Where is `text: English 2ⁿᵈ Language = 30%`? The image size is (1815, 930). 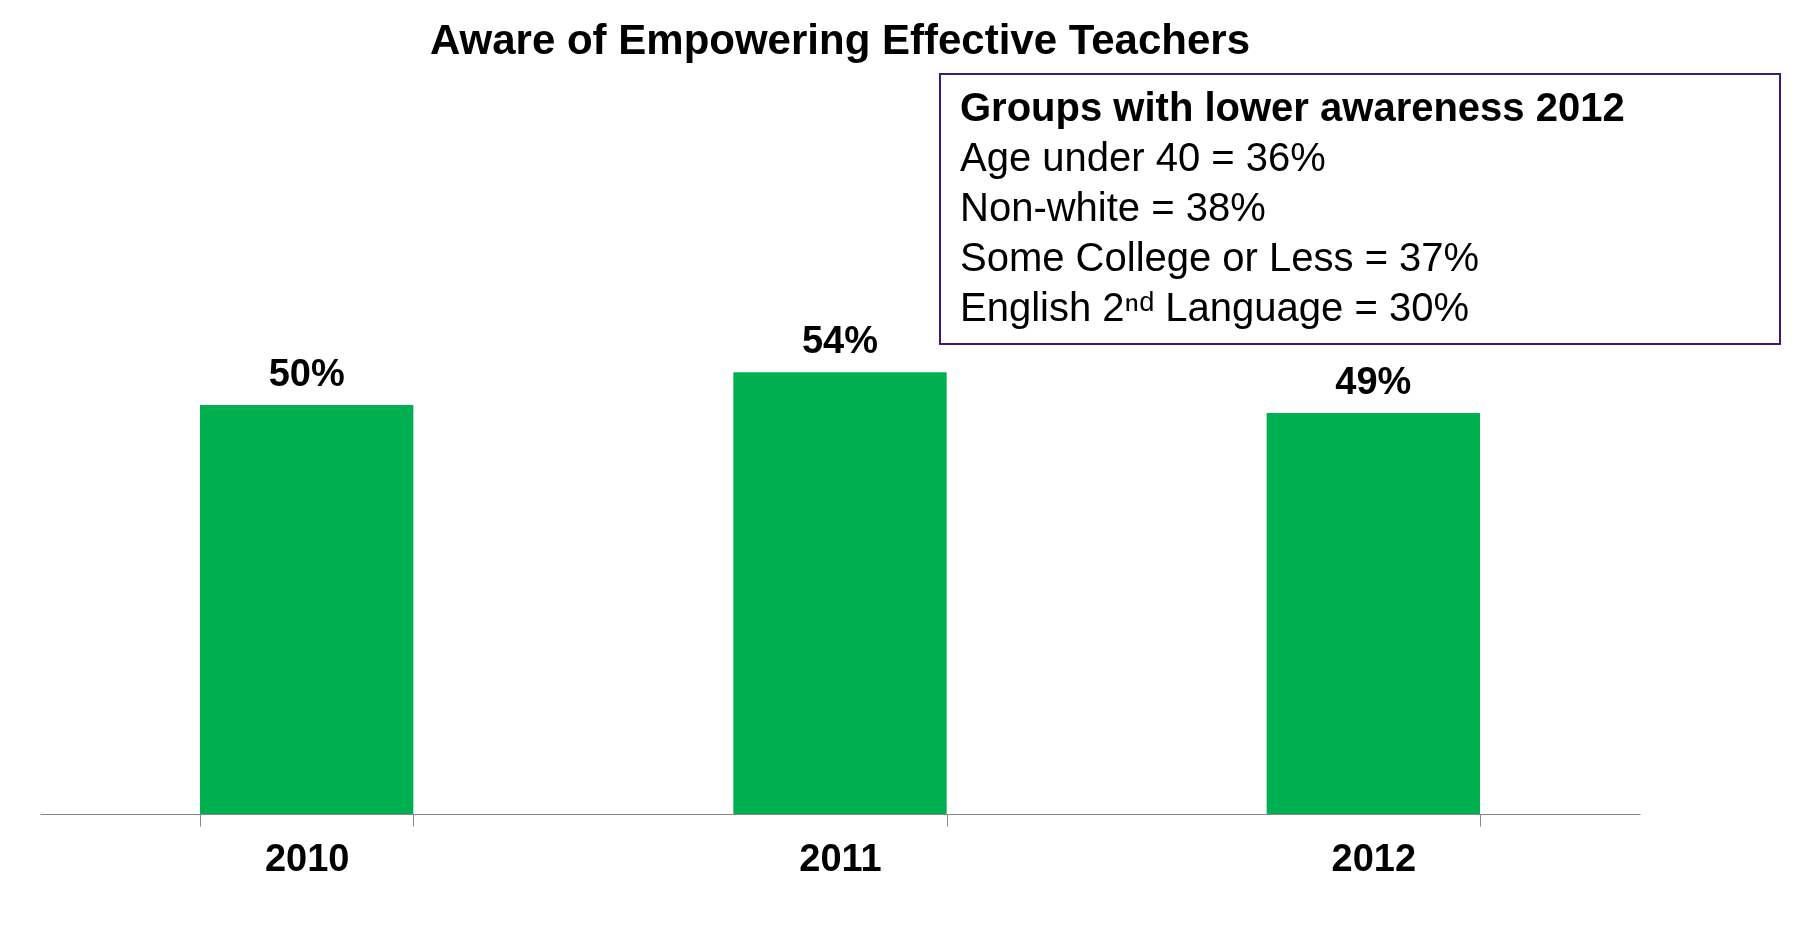
text: English 2ⁿᵈ Language = 30% is located at coordinates (1214, 307).